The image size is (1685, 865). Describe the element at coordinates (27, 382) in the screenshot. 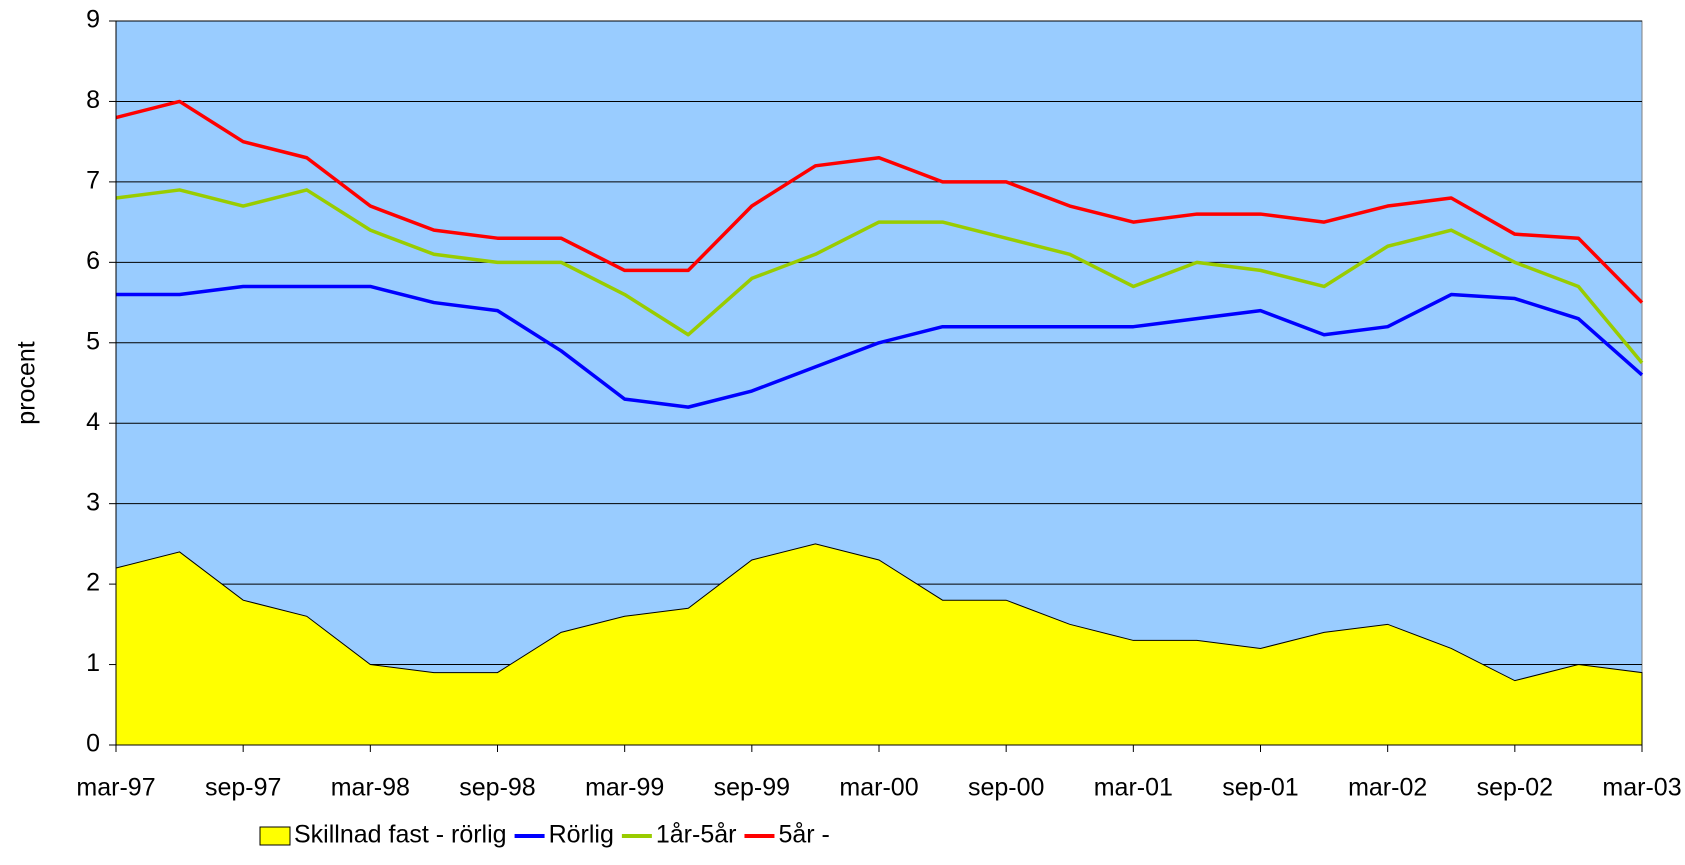

I see `y-axis-label: procent` at that location.